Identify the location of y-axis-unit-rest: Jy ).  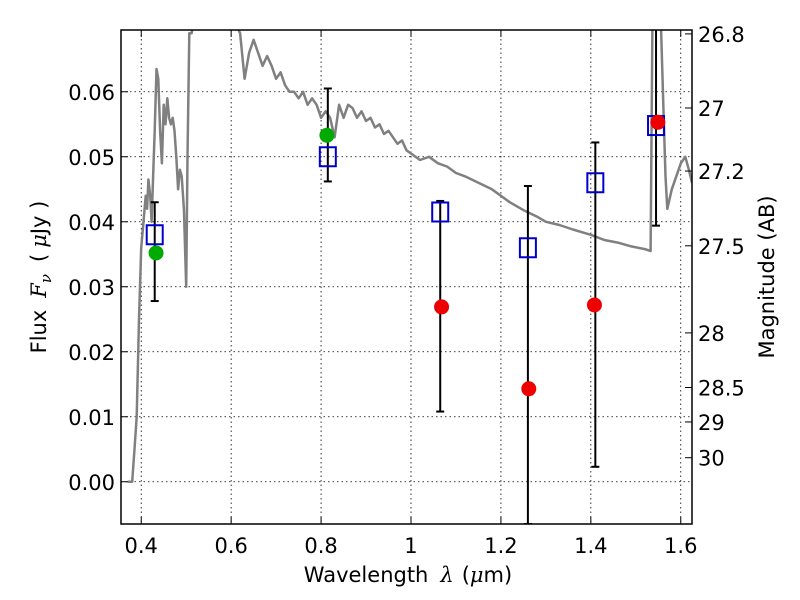
(39, 219).